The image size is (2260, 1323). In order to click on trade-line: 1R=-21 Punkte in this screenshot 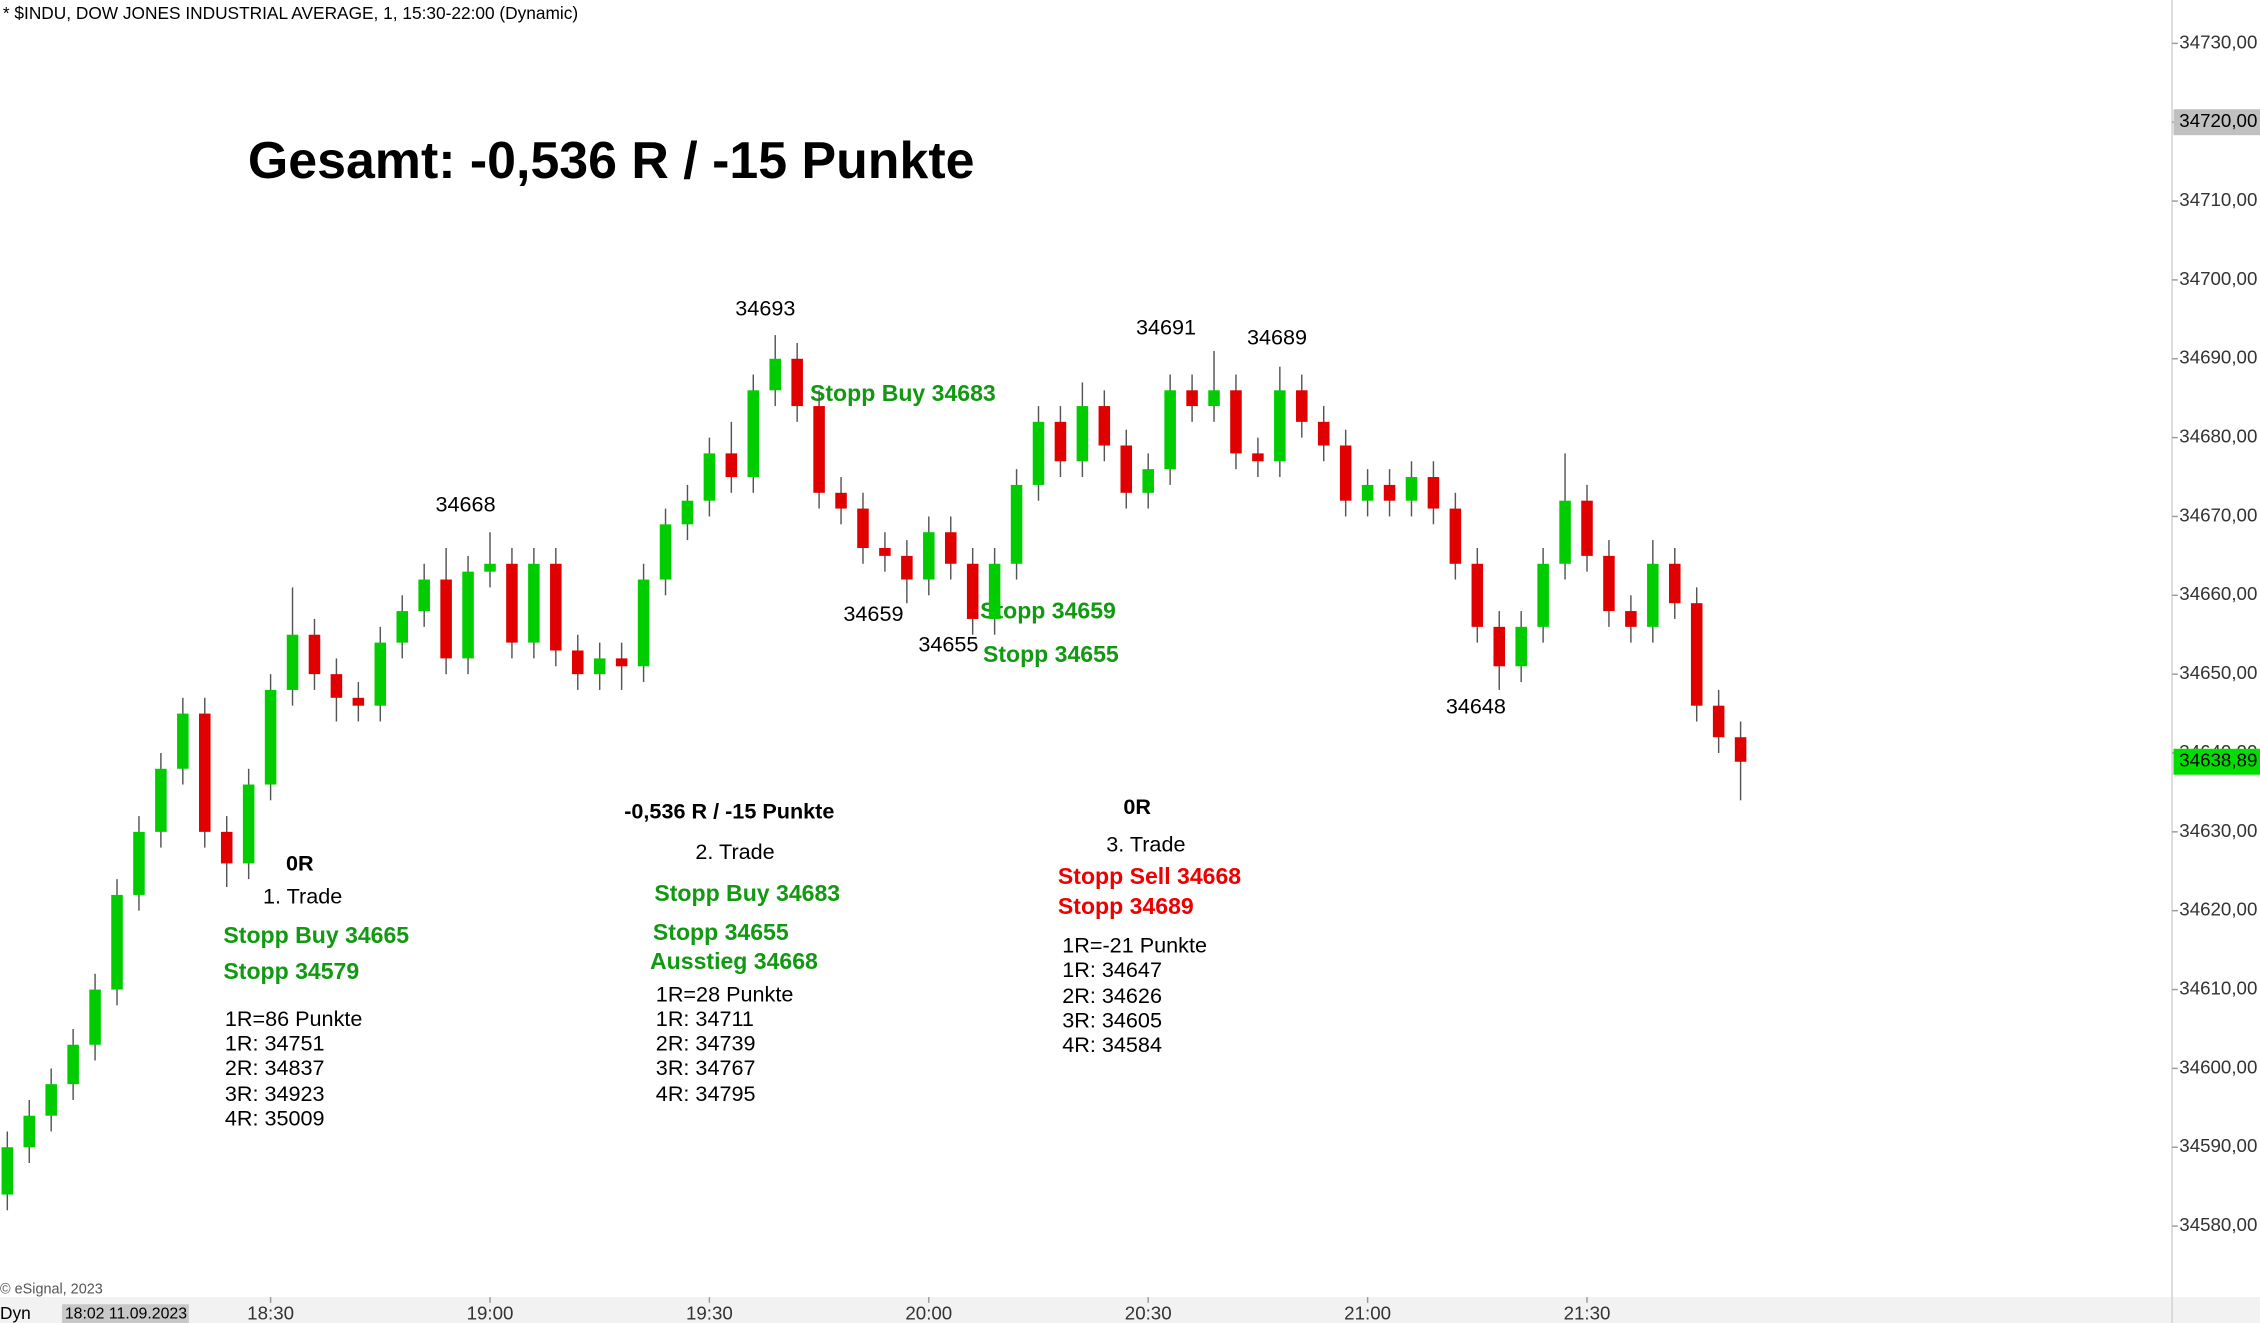, I will do `click(1134, 945)`.